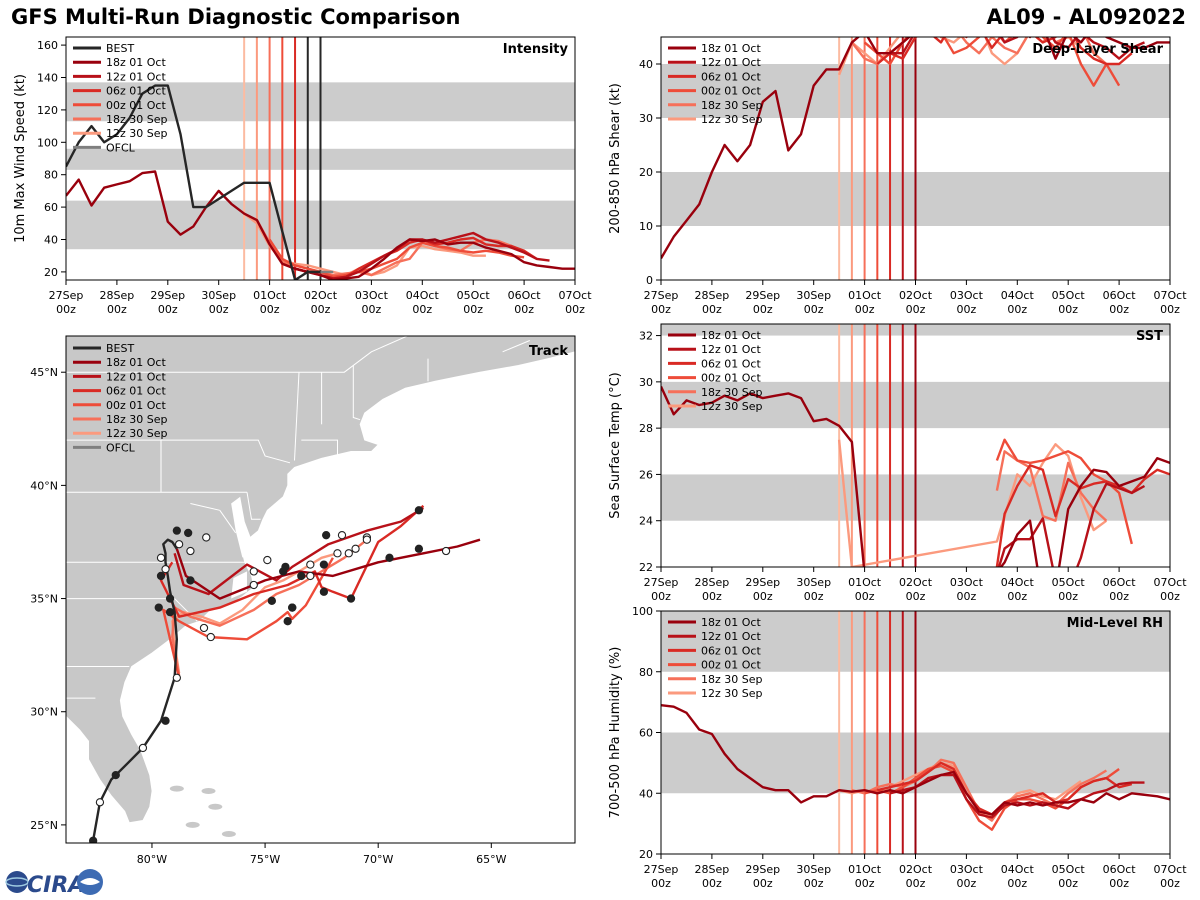 The image size is (1200, 900). What do you see at coordinates (1097, 49) in the screenshot?
I see `deep-layer-shear-title: Deep-Layer Shear` at bounding box center [1097, 49].